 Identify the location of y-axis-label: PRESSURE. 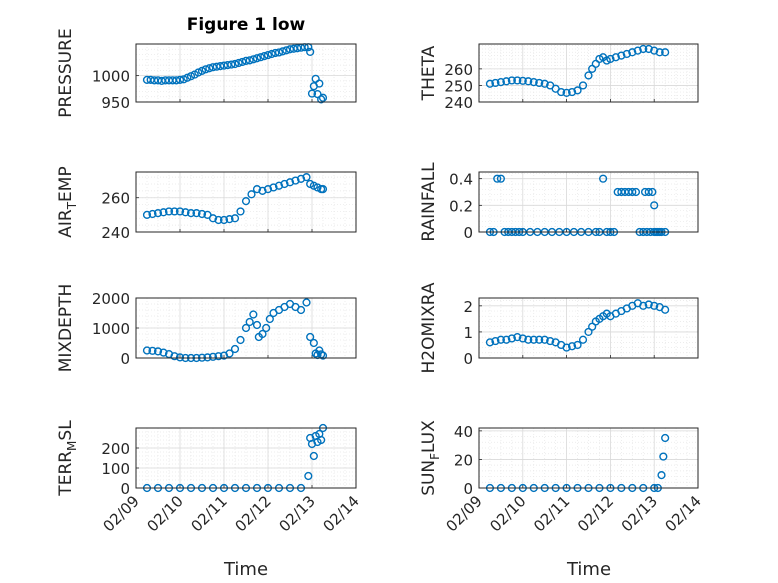
(66, 72).